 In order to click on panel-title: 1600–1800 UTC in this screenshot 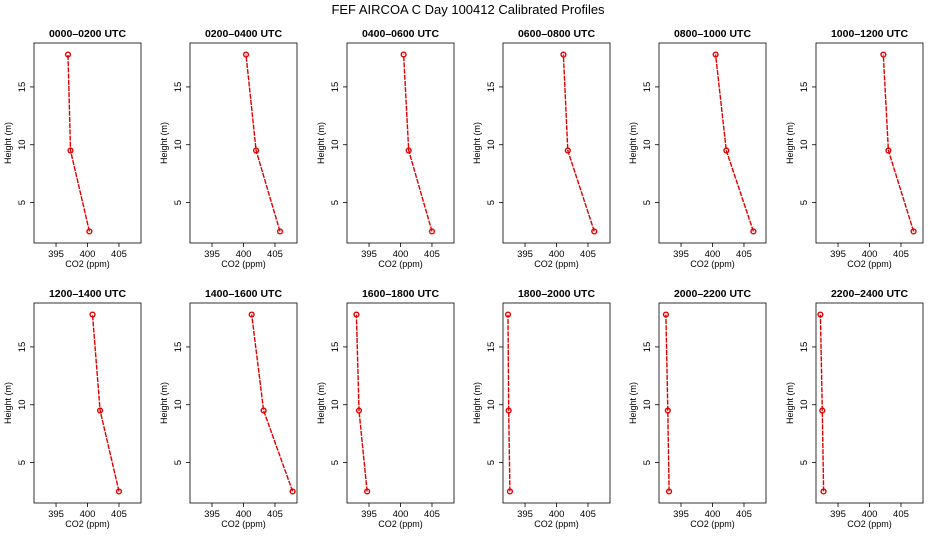, I will do `click(400, 294)`.